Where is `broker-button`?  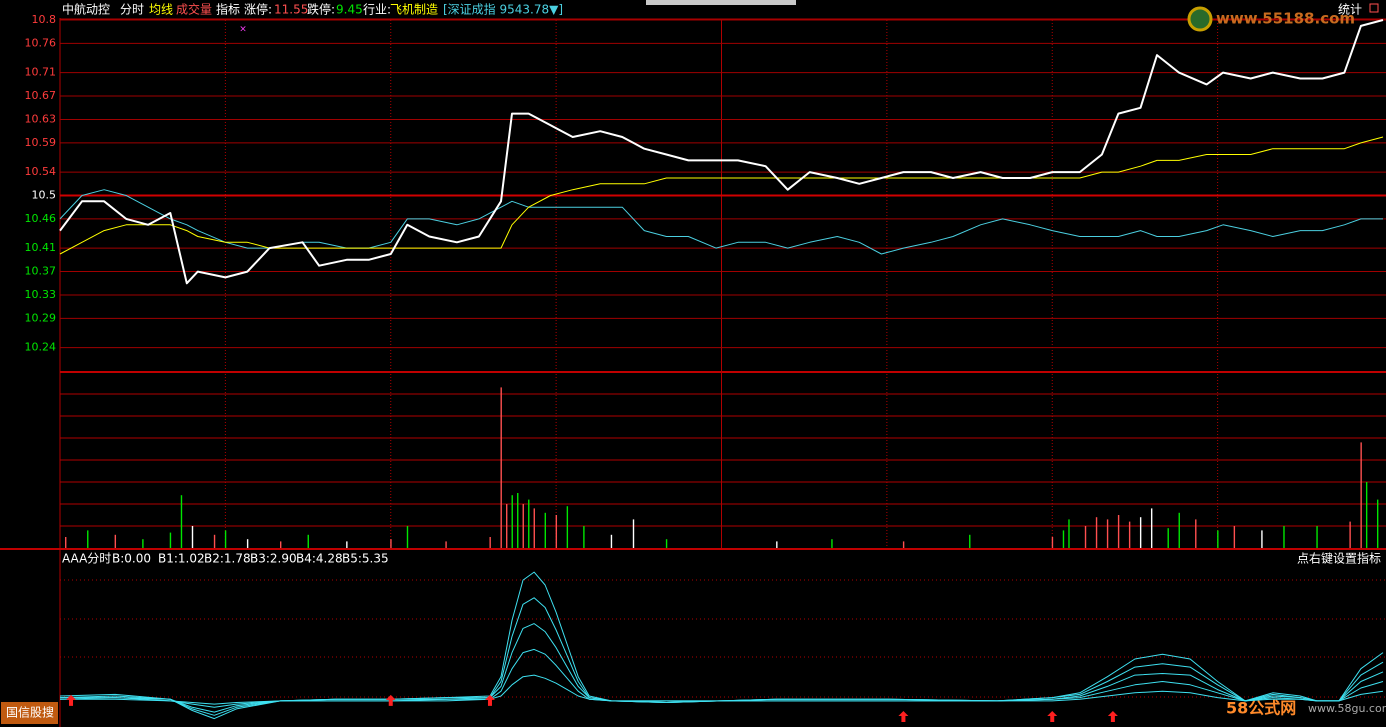
broker-button is located at coordinates (29, 713).